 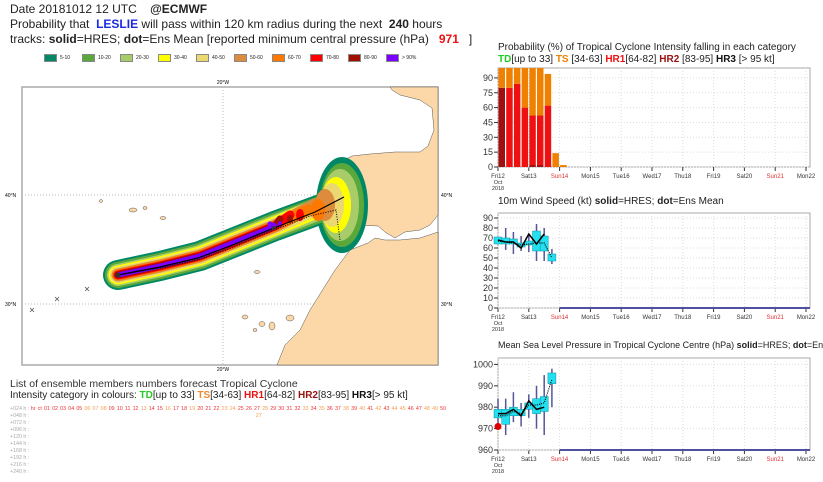 I want to click on member-28: 28, so click(x=265, y=409).